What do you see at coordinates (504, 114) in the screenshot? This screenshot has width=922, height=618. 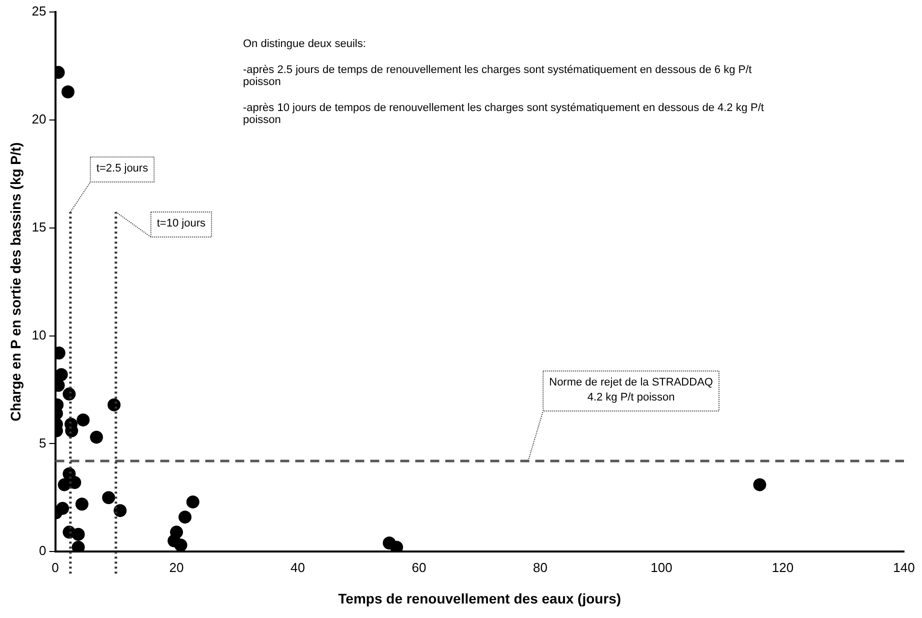 I see `annotation: -après 10 jours de tempos de renouvellement les charges sont systématiquement en dessous de 4.2 kg P/t poisson` at bounding box center [504, 114].